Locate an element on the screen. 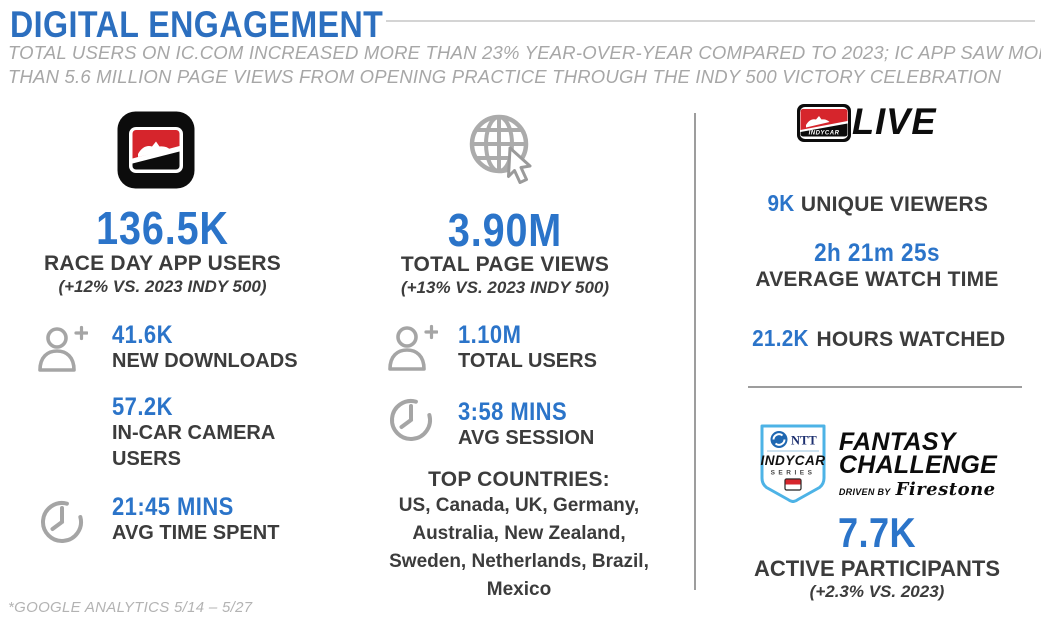  indycar-app-icon is located at coordinates (156, 152).